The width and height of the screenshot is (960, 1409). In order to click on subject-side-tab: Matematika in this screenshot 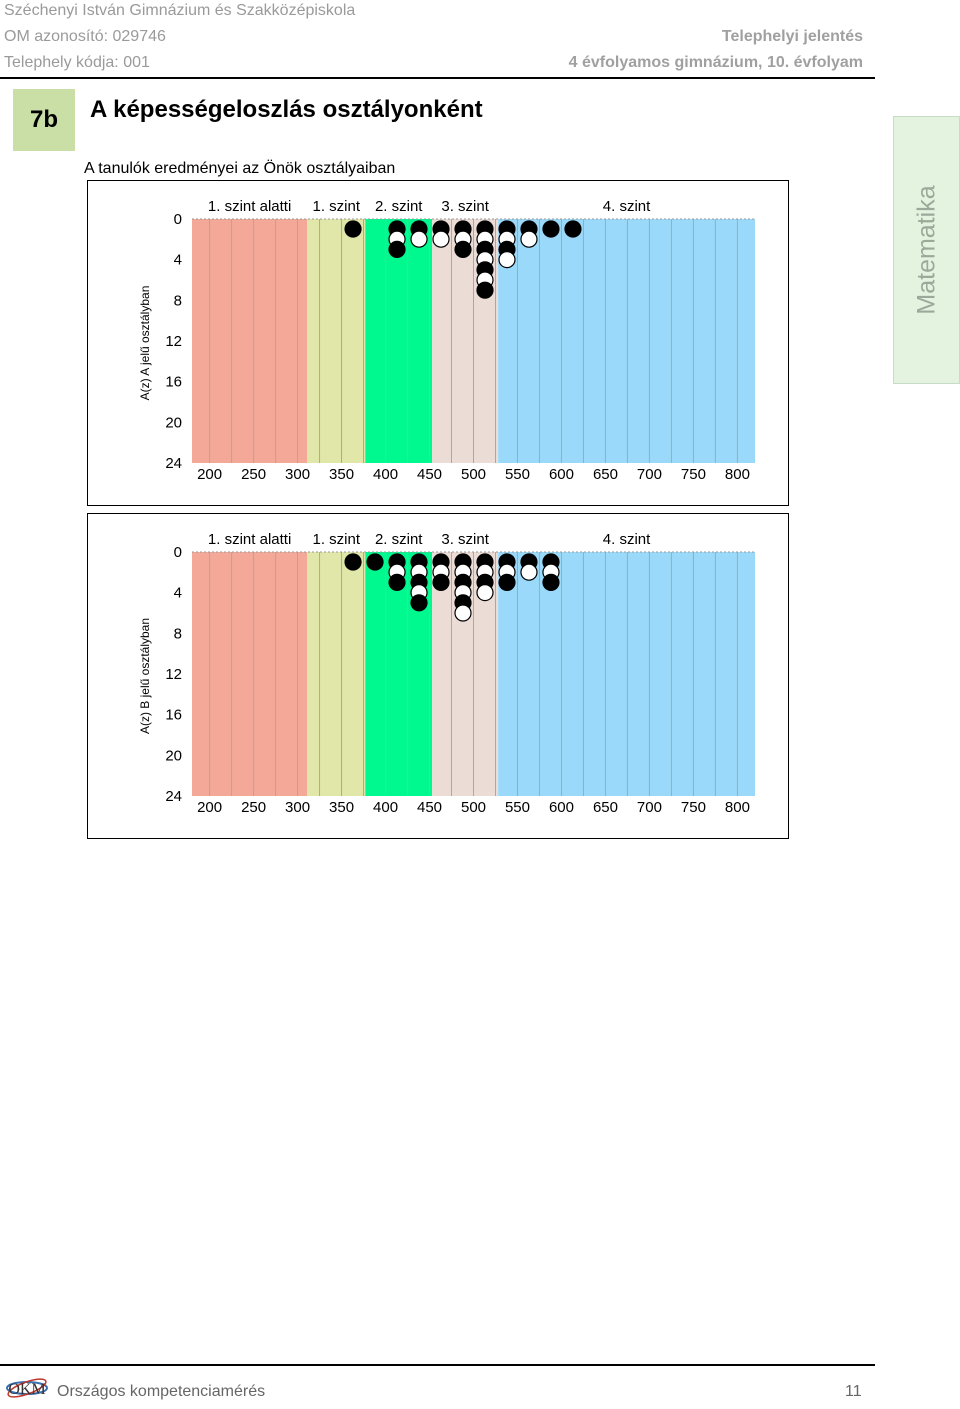, I will do `click(926, 250)`.